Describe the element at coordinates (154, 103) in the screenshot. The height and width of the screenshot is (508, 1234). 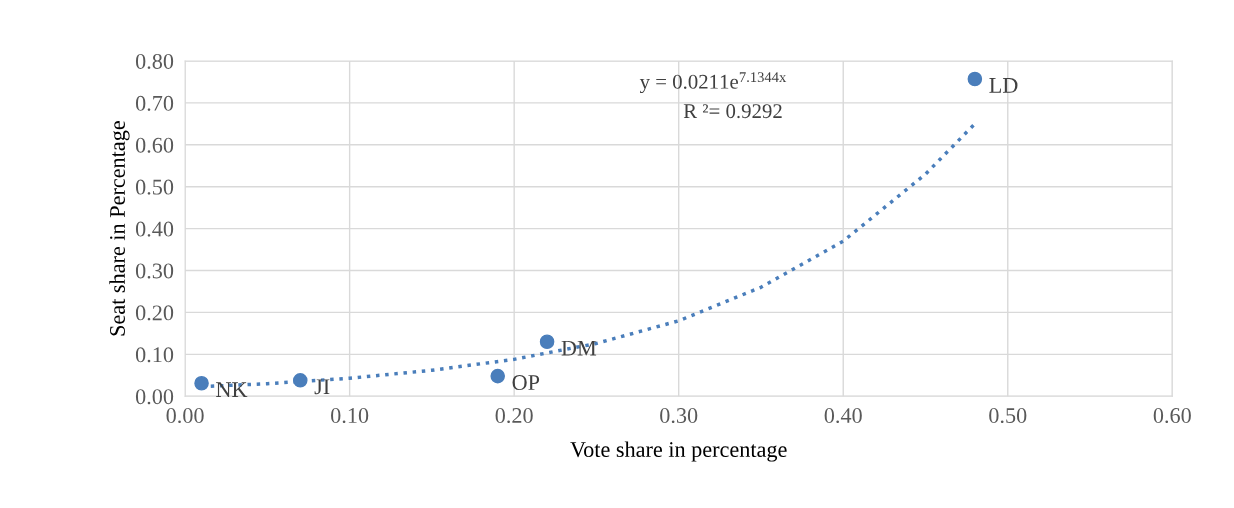
I see `y-tick-label: 0.70` at that location.